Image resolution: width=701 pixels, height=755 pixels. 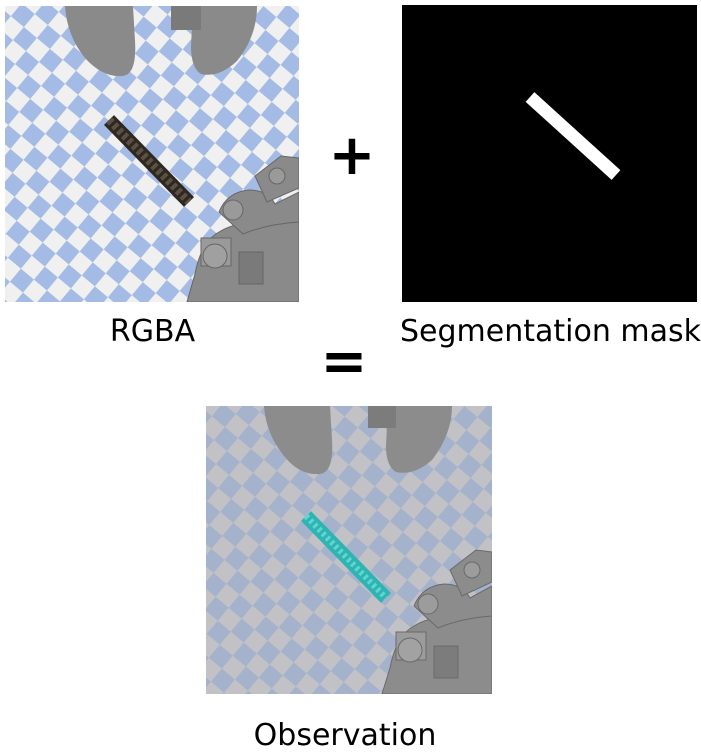 I want to click on stick-object, so click(x=149, y=161).